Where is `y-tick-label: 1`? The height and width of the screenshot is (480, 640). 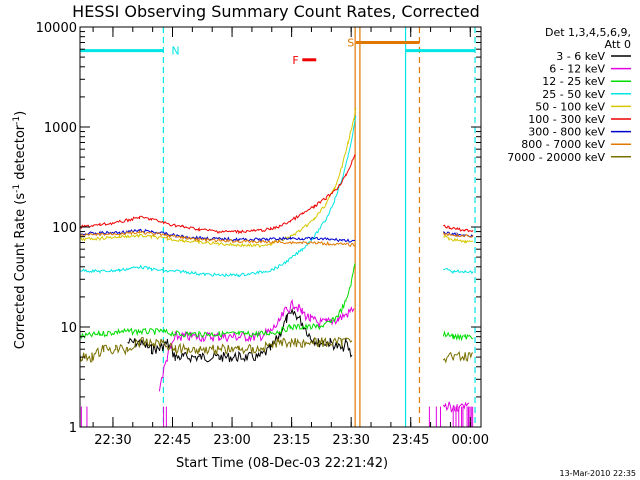 y-tick-label: 1 is located at coordinates (73, 428).